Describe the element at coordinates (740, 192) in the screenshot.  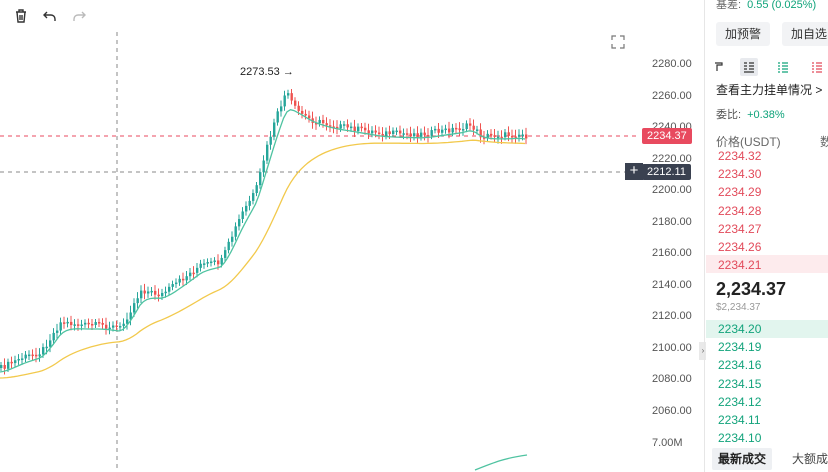
I see `ask-price-row: 2234.29` at that location.